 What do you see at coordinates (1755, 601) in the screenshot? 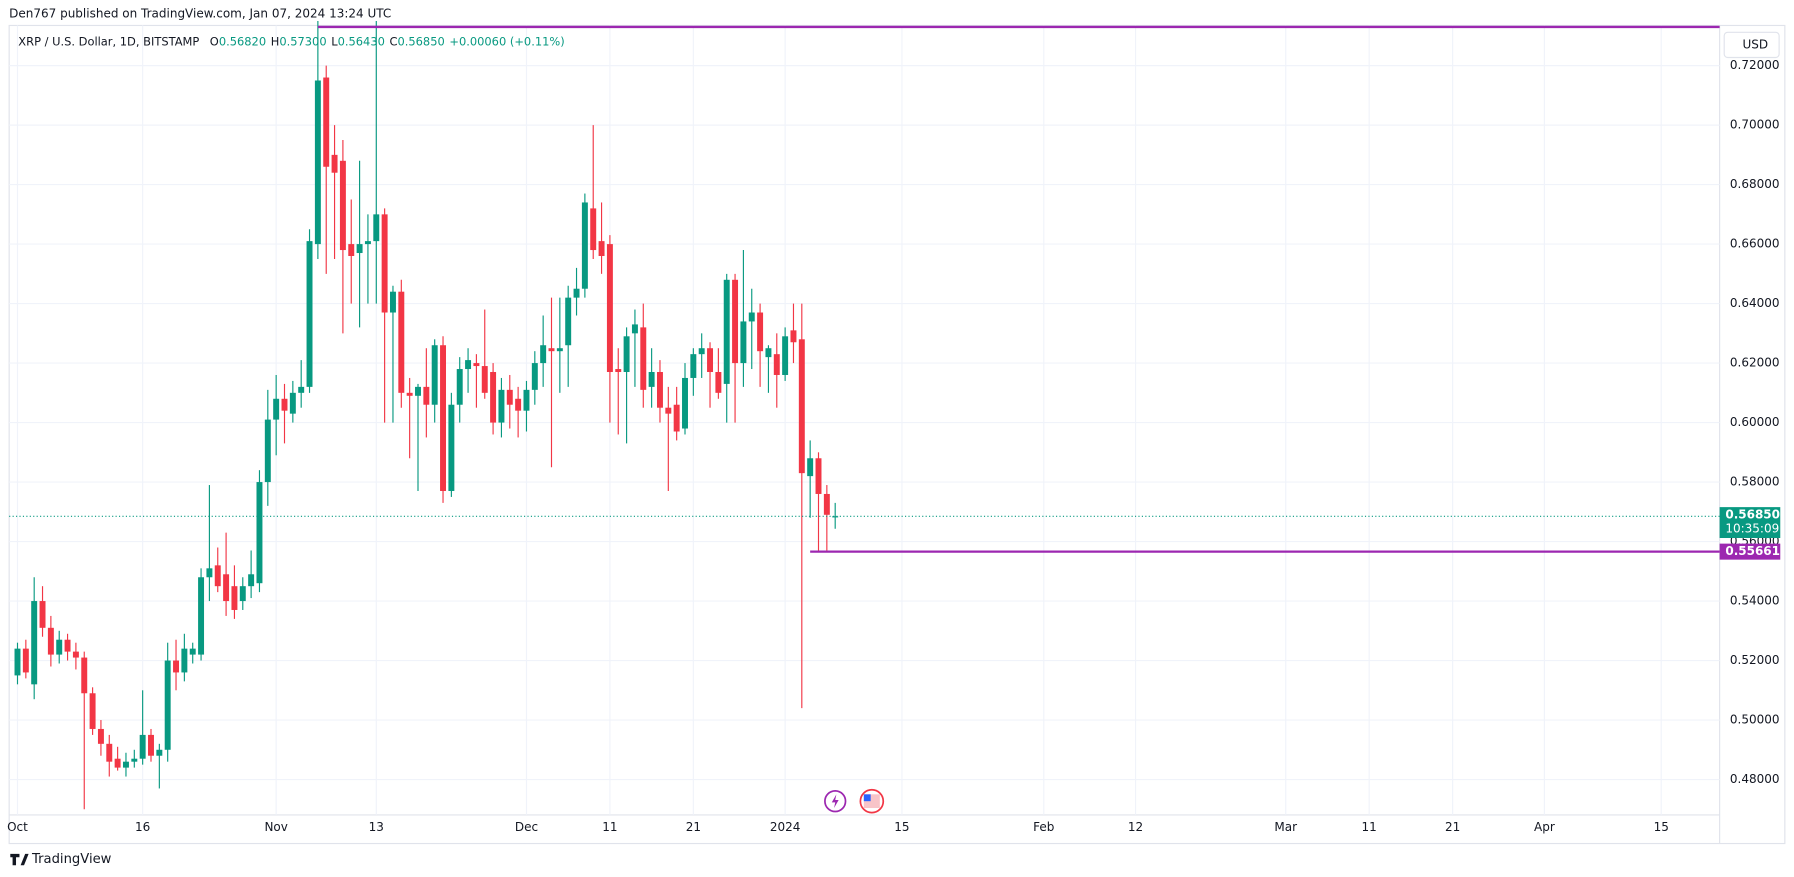
I see `y-tick-label: 0.54000` at bounding box center [1755, 601].